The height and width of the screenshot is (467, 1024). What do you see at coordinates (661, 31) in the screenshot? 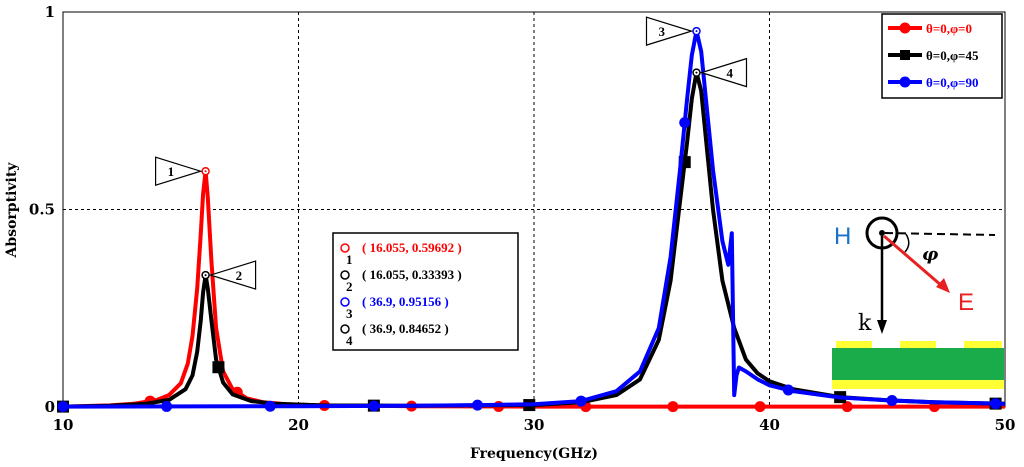
I see `marker-flag-label-3: 3` at bounding box center [661, 31].